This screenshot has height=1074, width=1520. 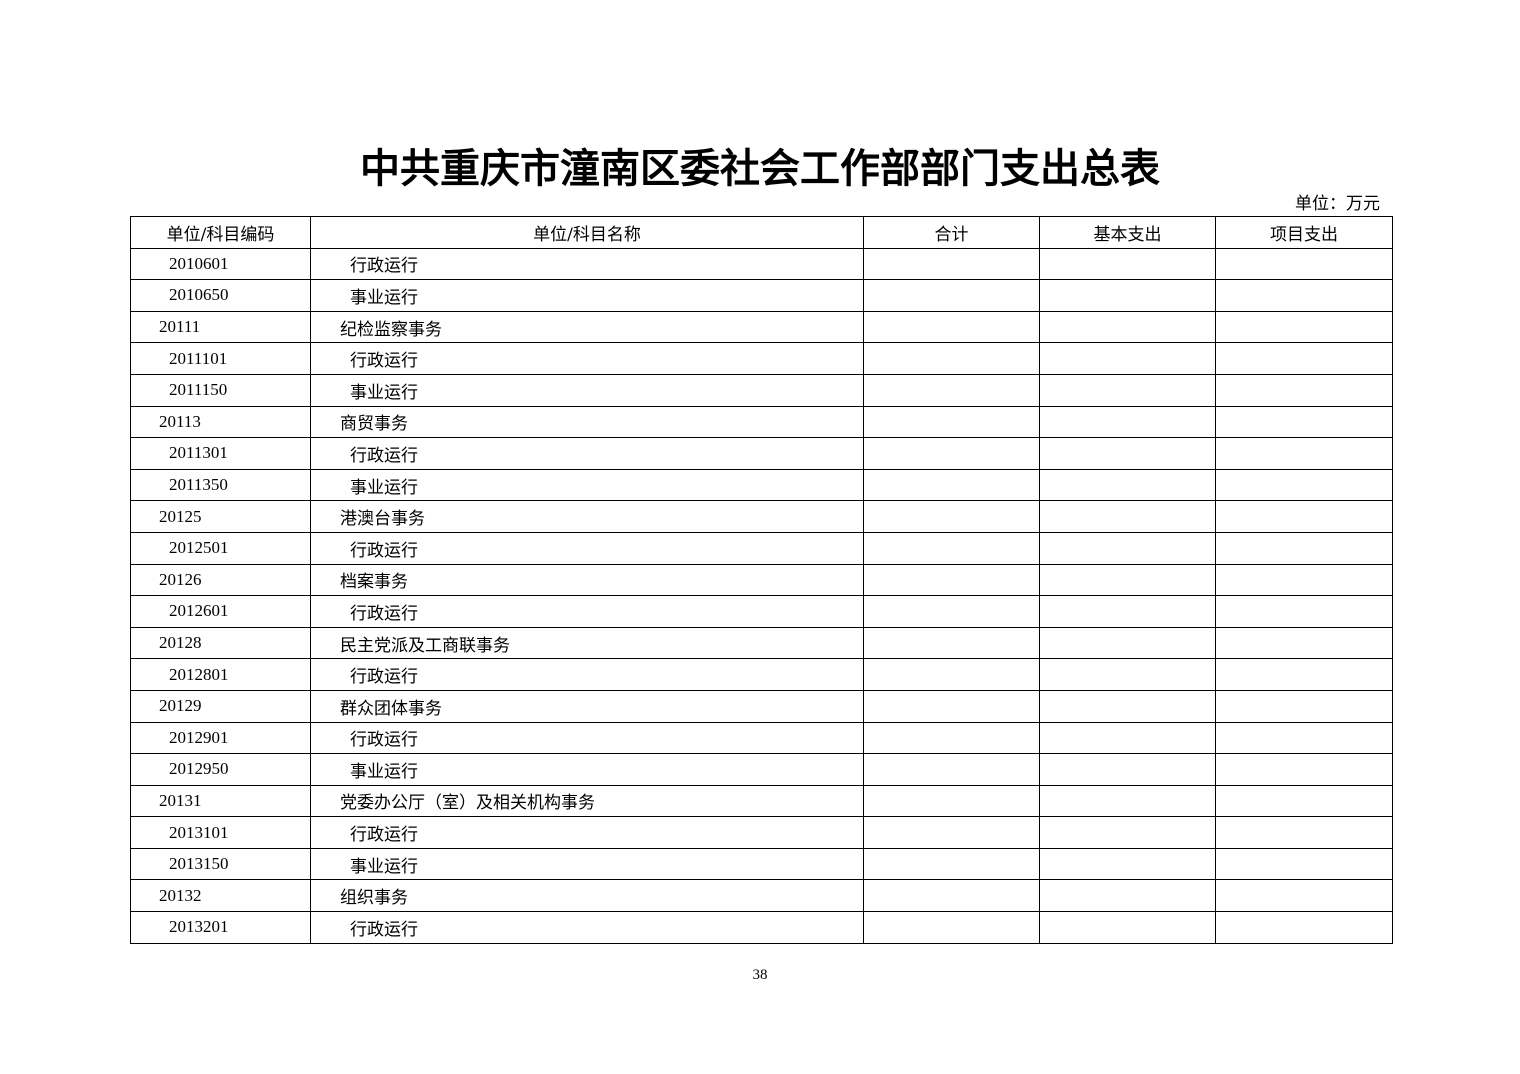 What do you see at coordinates (220, 896) in the screenshot?
I see `code-cell: 20132` at bounding box center [220, 896].